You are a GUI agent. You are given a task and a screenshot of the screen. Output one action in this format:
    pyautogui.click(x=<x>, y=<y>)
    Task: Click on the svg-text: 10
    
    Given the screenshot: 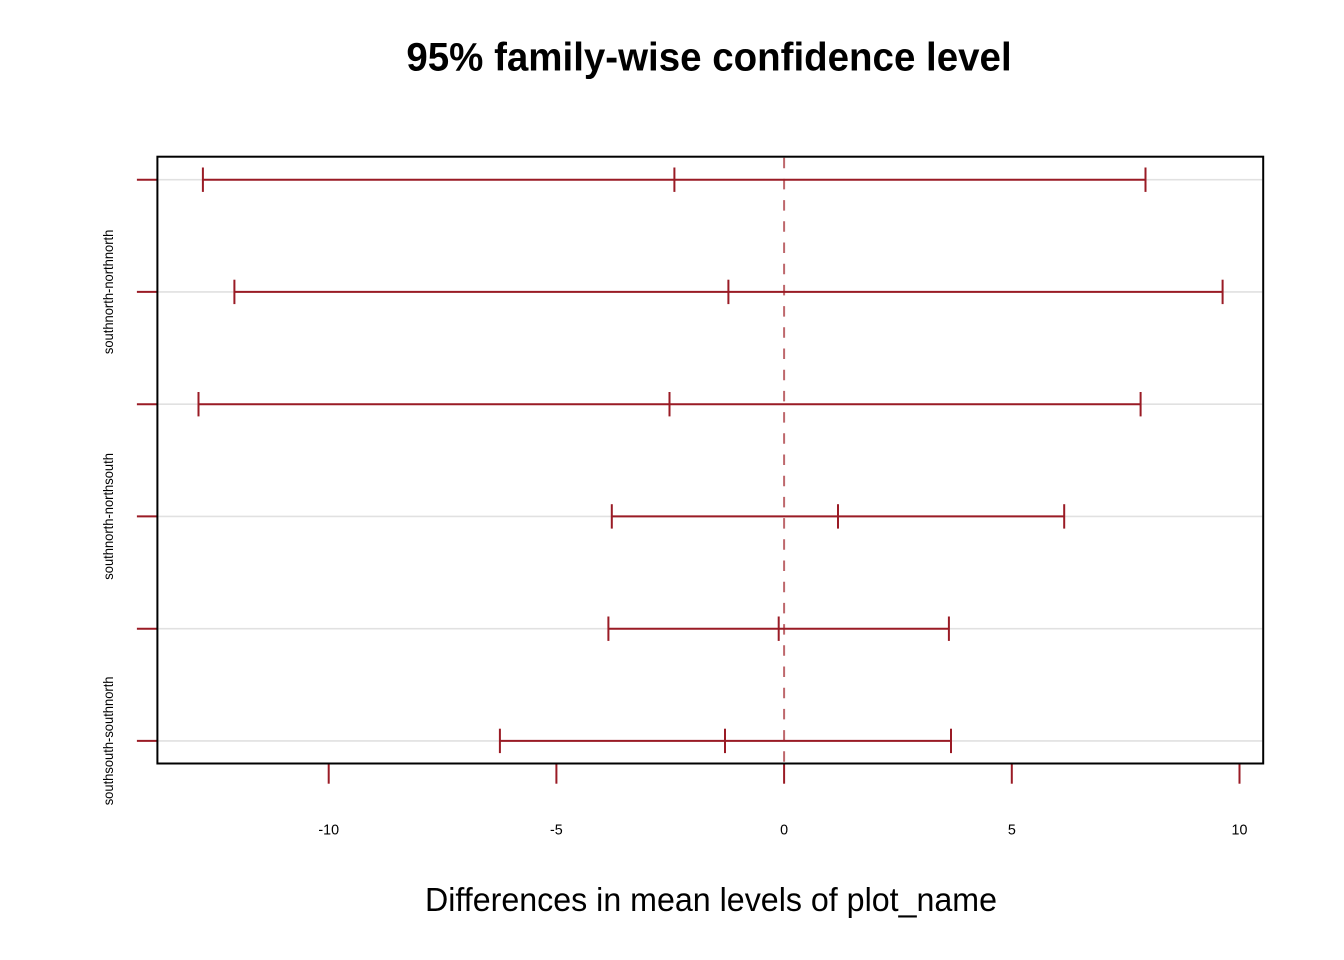 What is the action you would take?
    pyautogui.click(x=1240, y=830)
    